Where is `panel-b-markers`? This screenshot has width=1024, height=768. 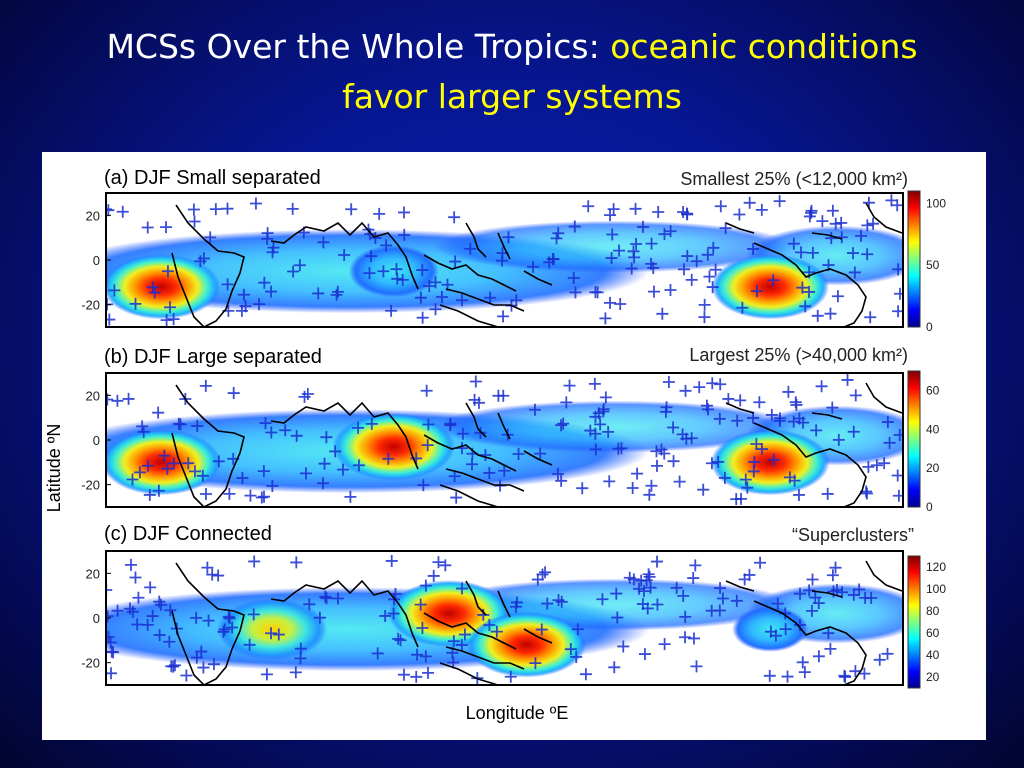
panel-b-markers is located at coordinates (504, 439).